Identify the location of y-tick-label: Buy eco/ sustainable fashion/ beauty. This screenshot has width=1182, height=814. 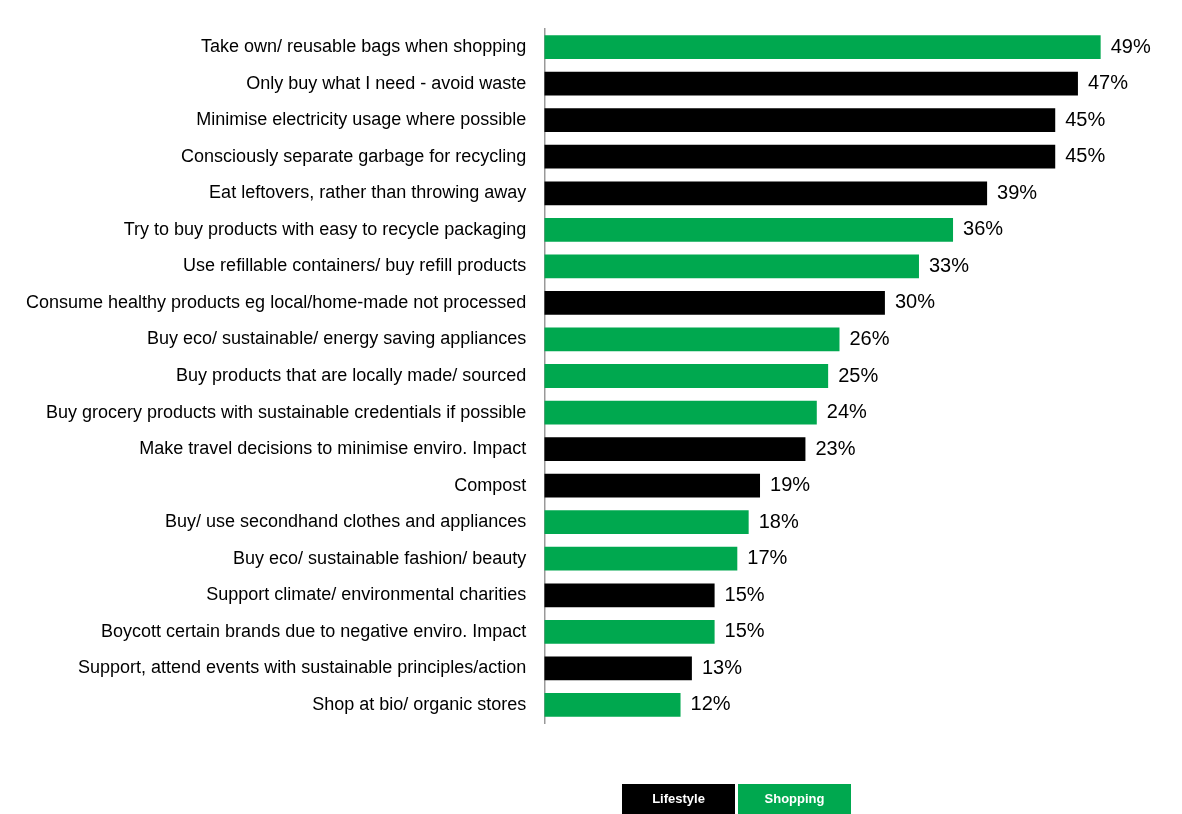
(380, 557).